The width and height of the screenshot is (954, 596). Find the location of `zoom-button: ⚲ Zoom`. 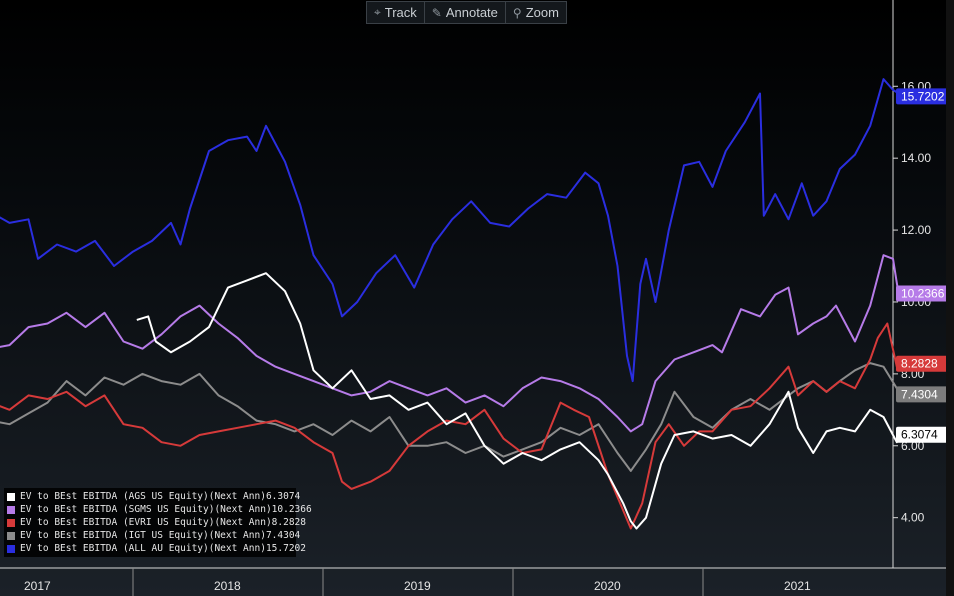

zoom-button: ⚲ Zoom is located at coordinates (536, 12).